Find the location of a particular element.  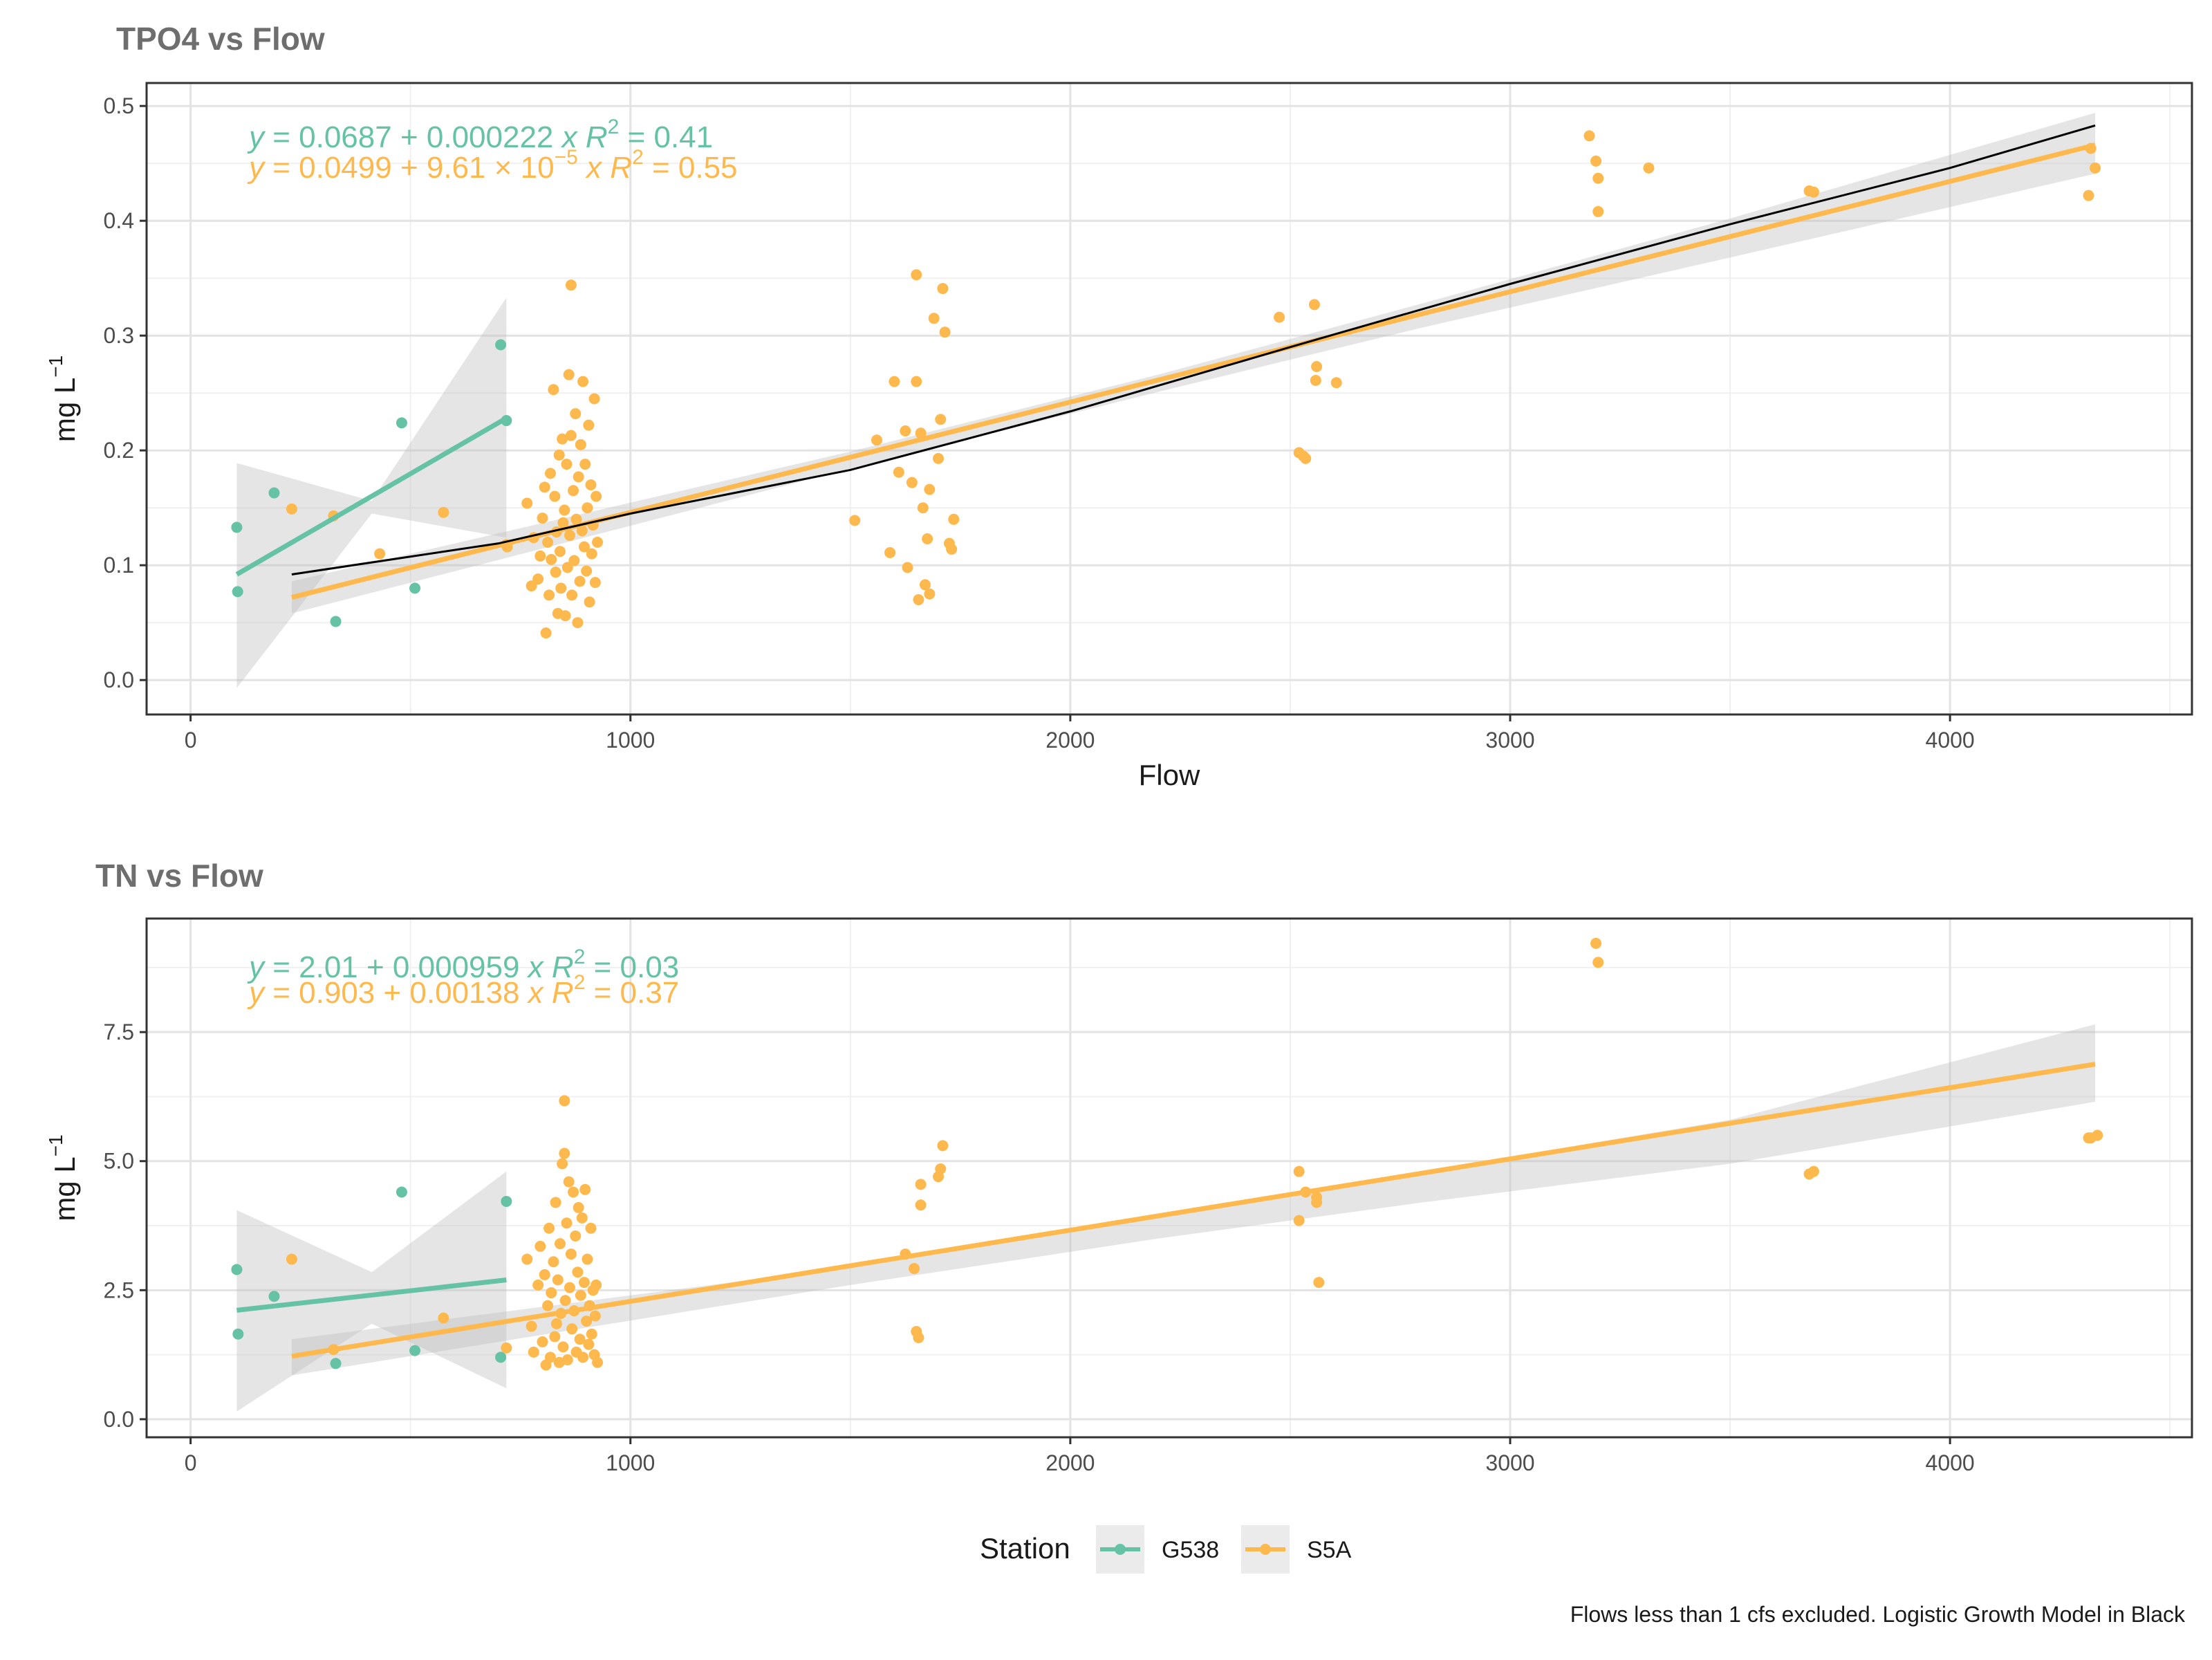

regression-equation-s5a: y = 0.0499 + 9.61 × 10−5 x R2 = 0.55 is located at coordinates (492, 165).